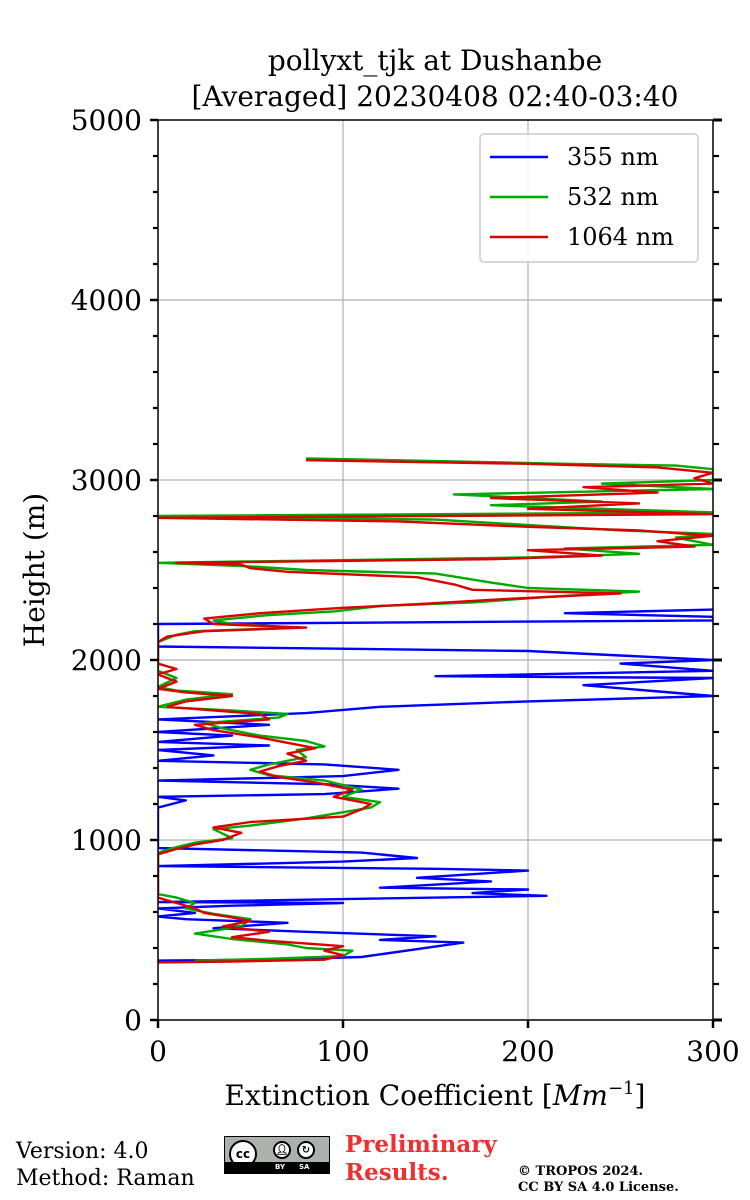 This screenshot has height=1200, width=750. Describe the element at coordinates (435, 60) in the screenshot. I see `chart-title-line1: pollyxt_tjk at Dushanbe` at that location.